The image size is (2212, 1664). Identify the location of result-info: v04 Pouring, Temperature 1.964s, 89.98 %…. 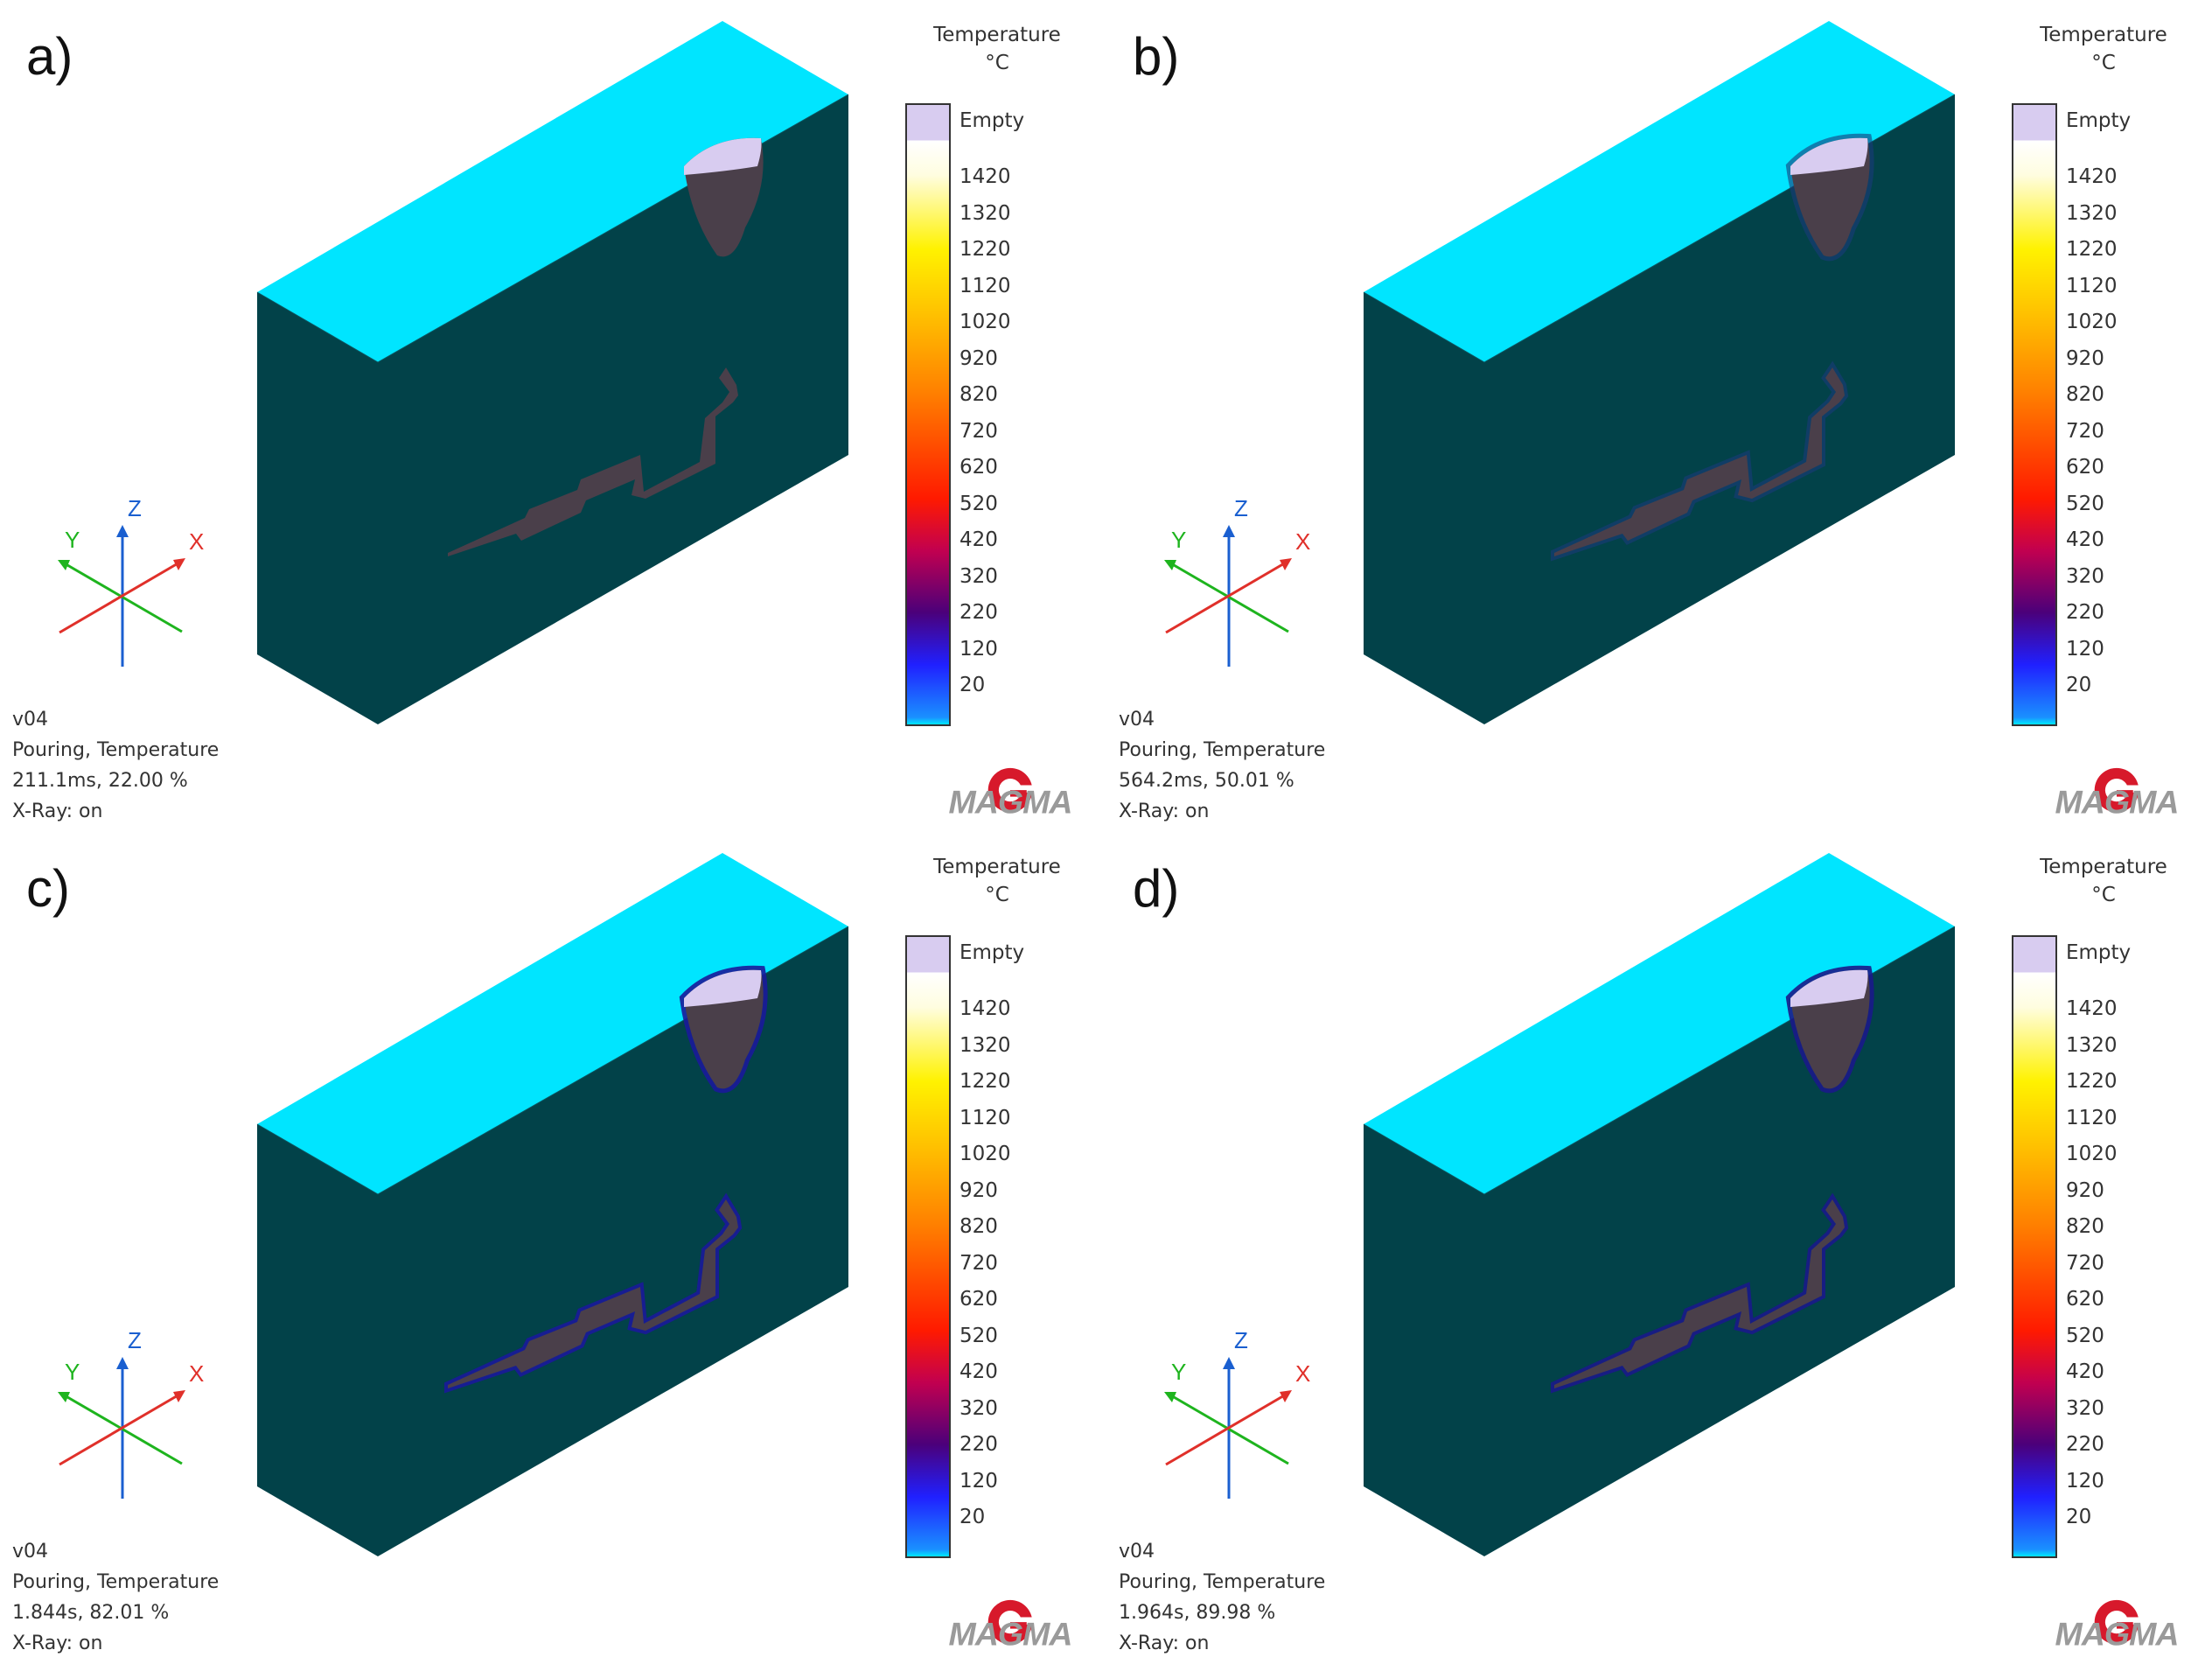
(1222, 1597).